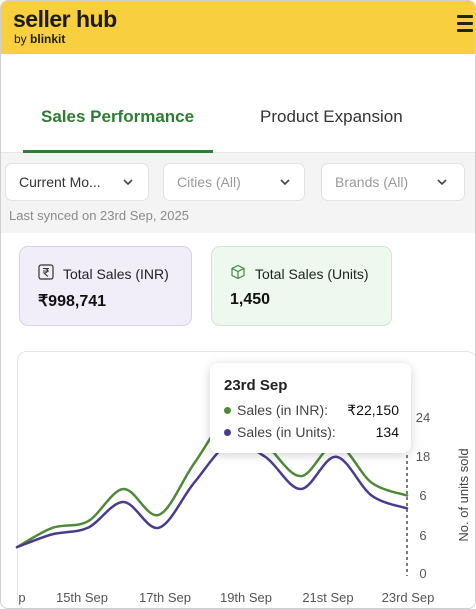 Image resolution: width=476 pixels, height=609 pixels. What do you see at coordinates (372, 182) in the screenshot?
I see `brands-dropdown-label: Brands (All)` at bounding box center [372, 182].